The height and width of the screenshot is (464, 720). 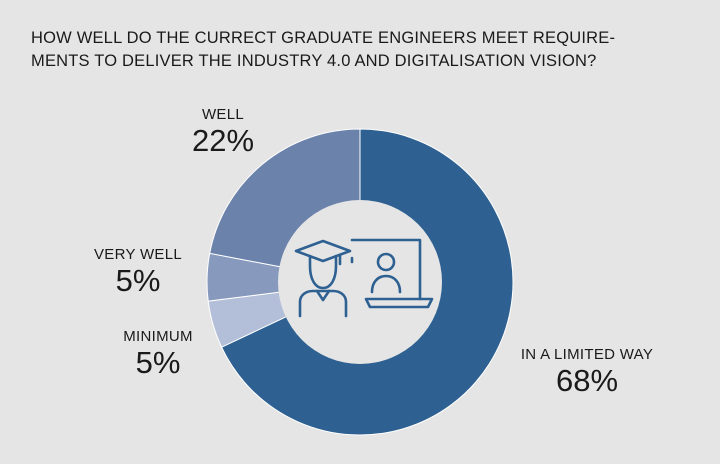 I want to click on slice-value-minimum: 5%, so click(x=158, y=362).